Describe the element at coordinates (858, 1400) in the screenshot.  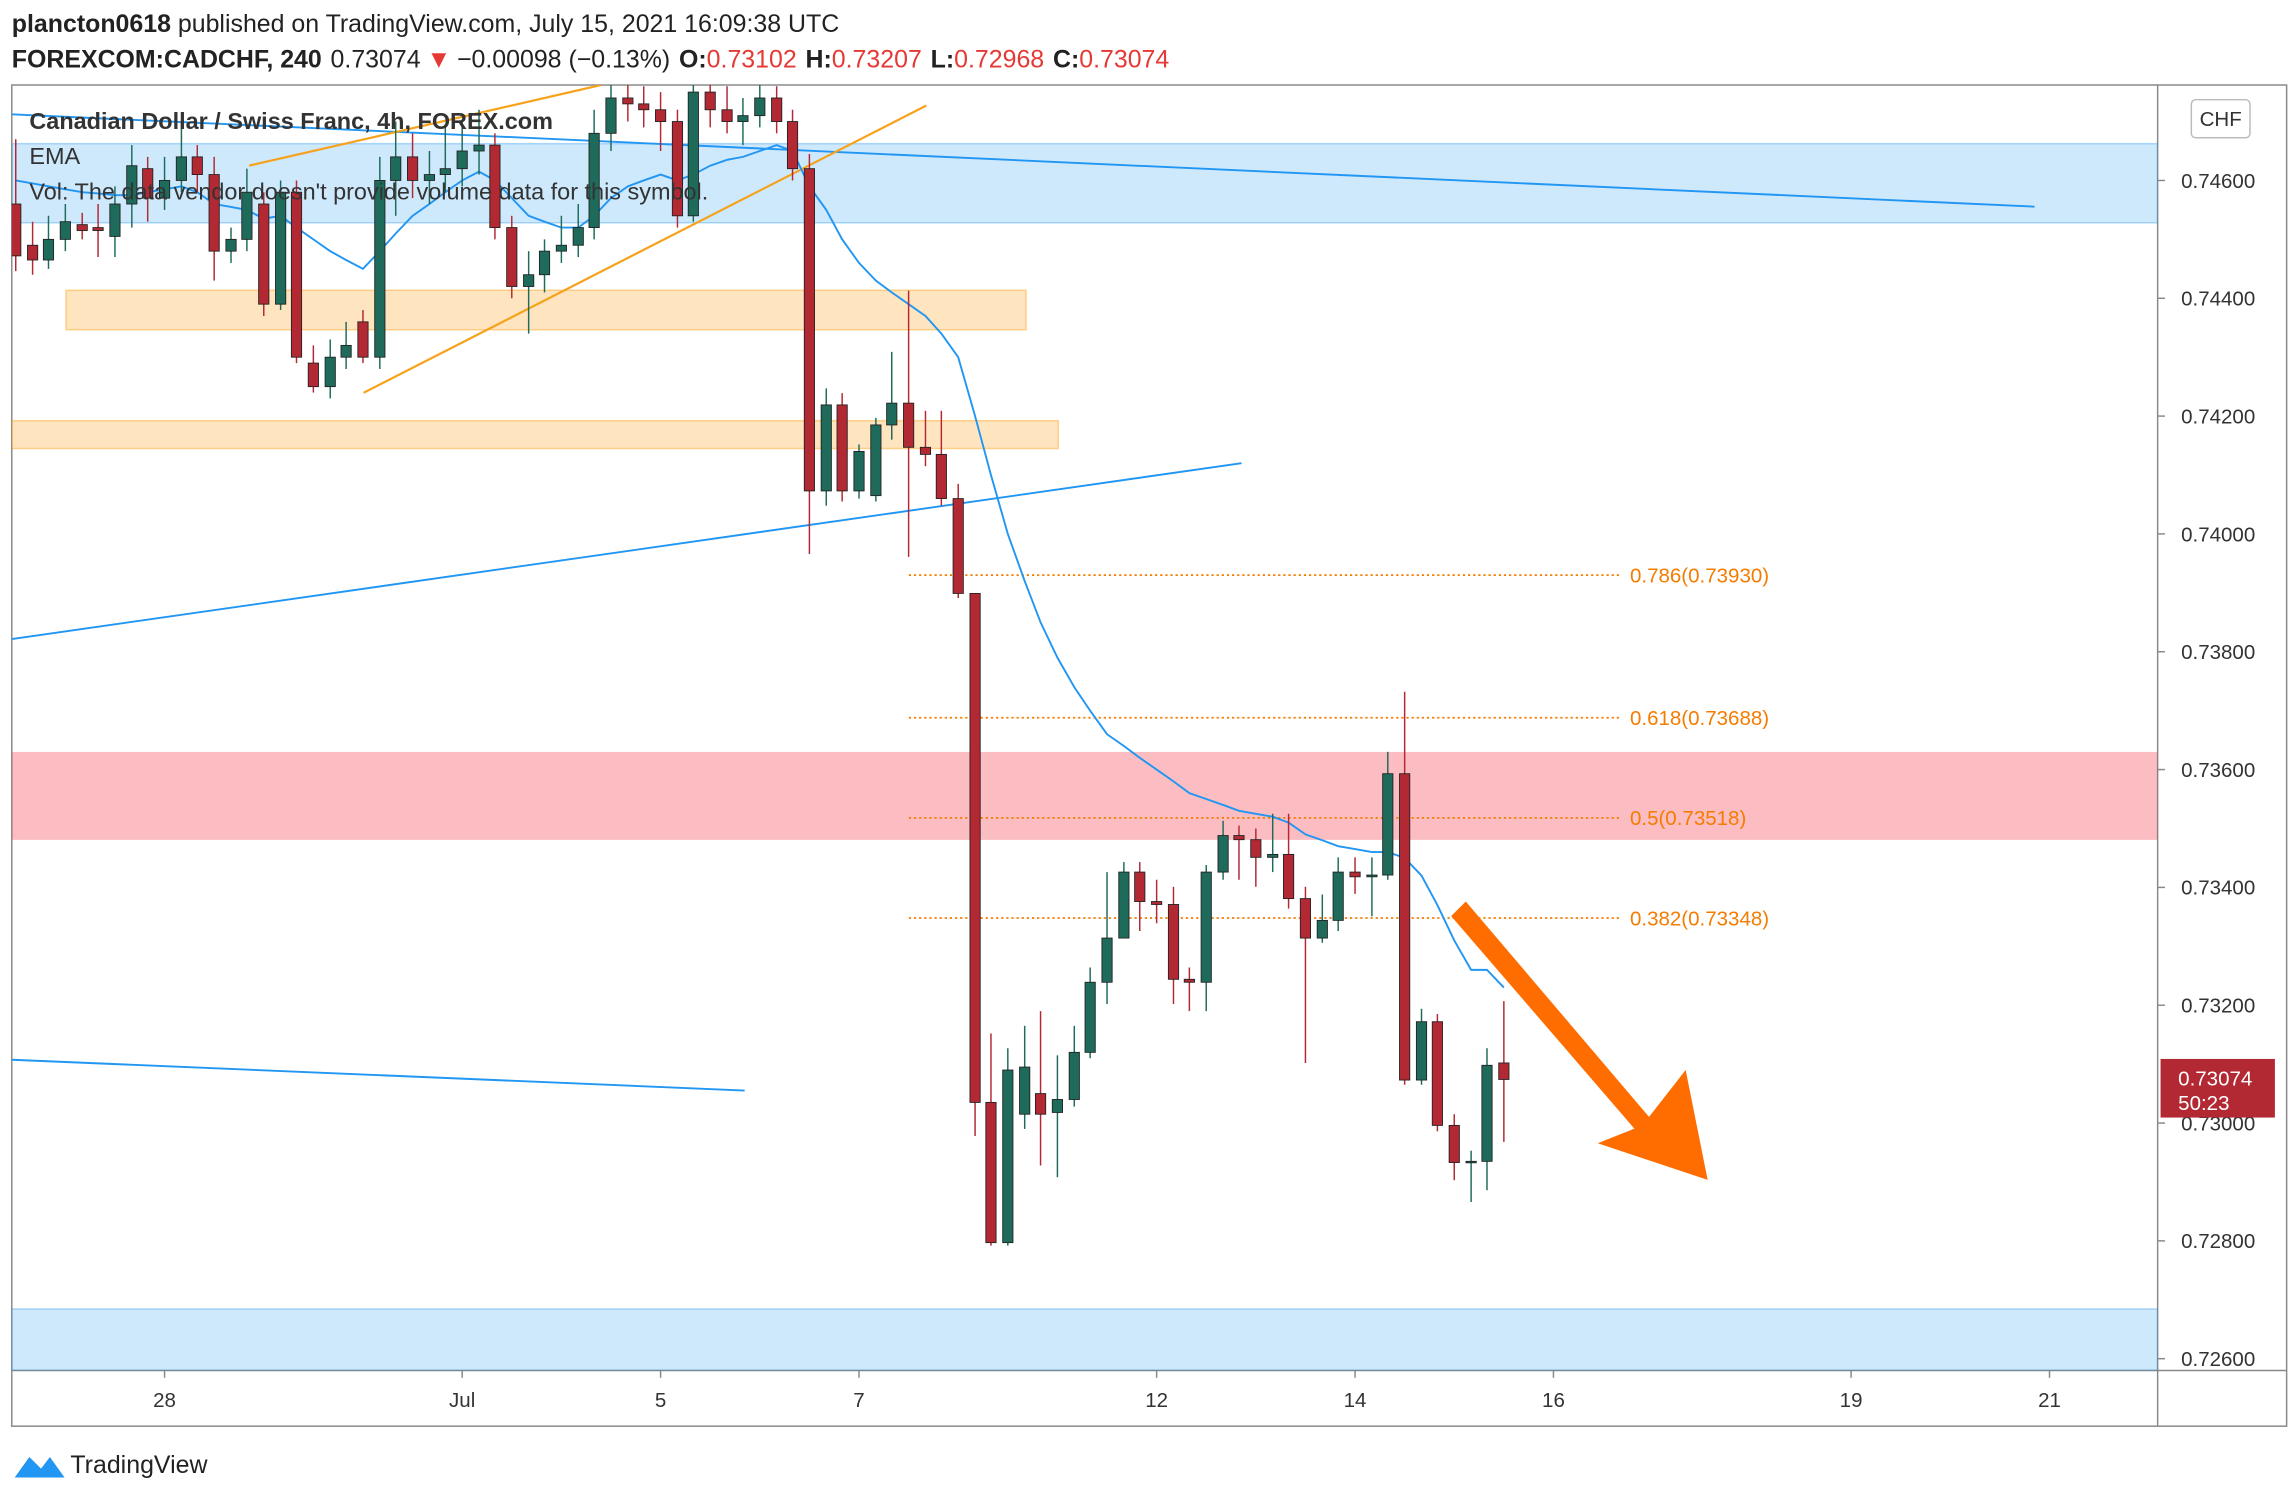
I see `x-tick-label: 7` at that location.